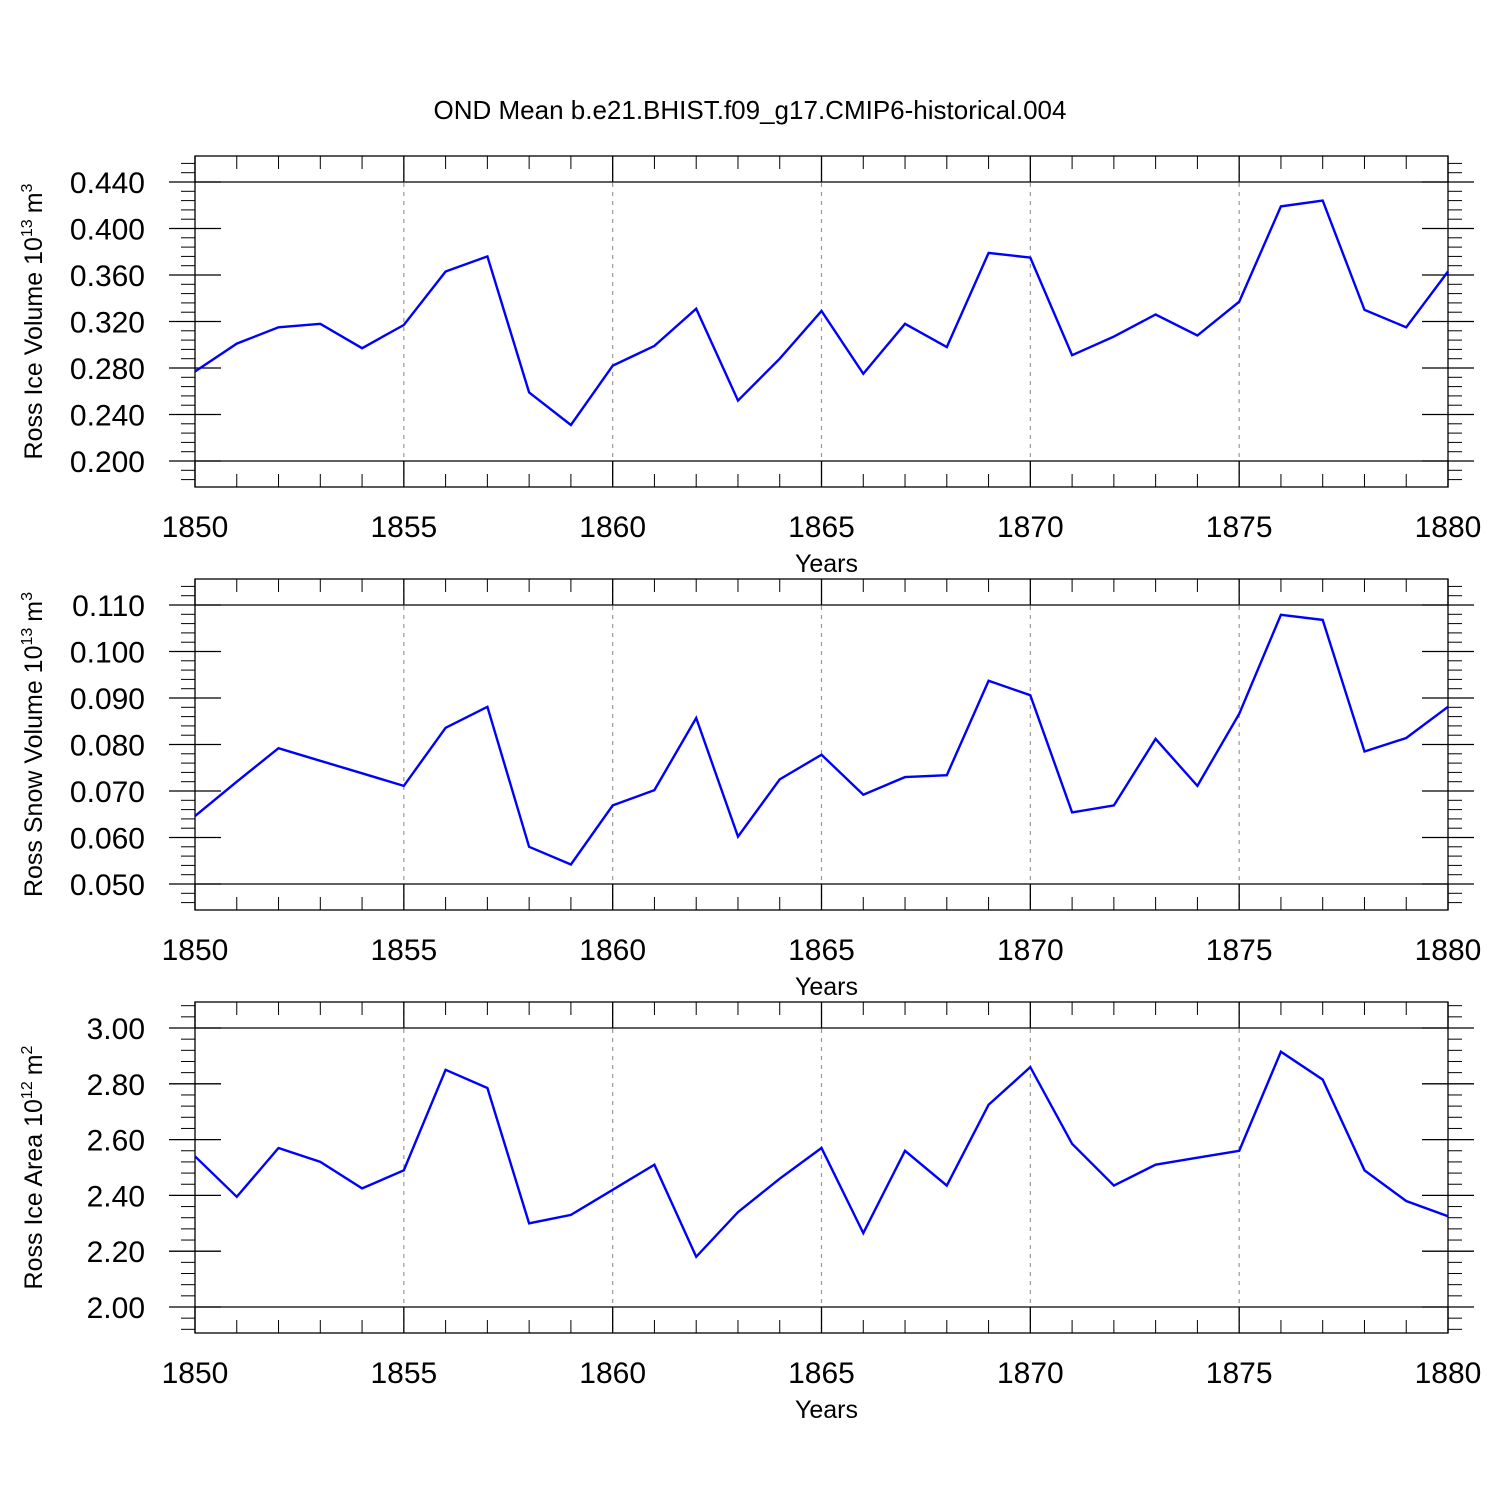 Image resolution: width=1500 pixels, height=1500 pixels. What do you see at coordinates (108, 606) in the screenshot?
I see `y-tick-label: 0.110` at bounding box center [108, 606].